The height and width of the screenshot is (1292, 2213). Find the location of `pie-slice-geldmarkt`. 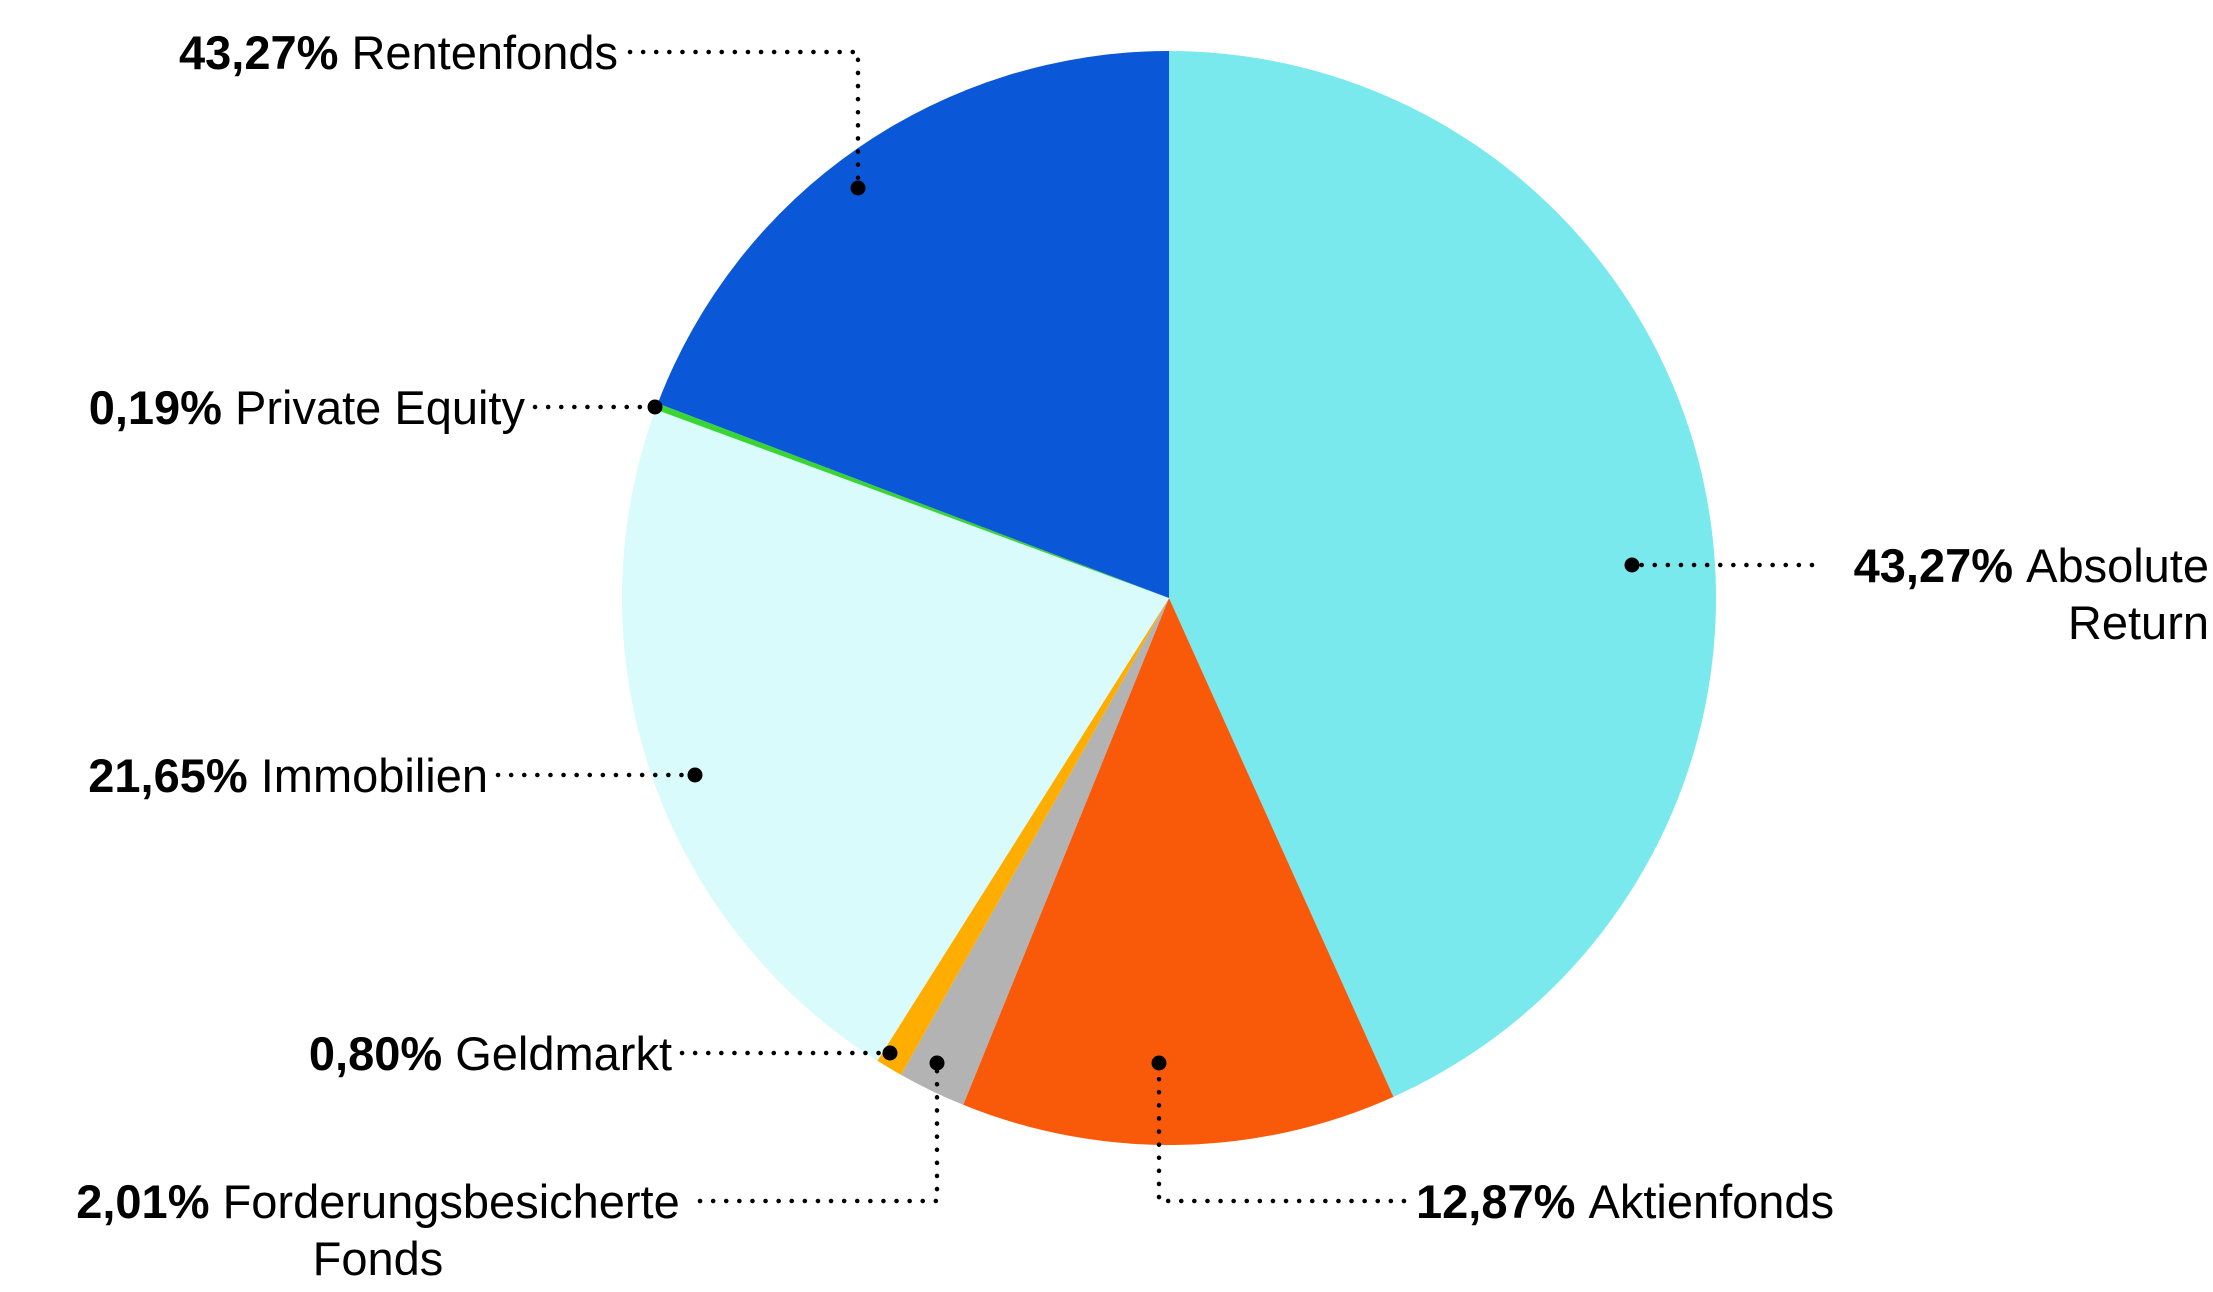

pie-slice-geldmarkt is located at coordinates (1023, 836).